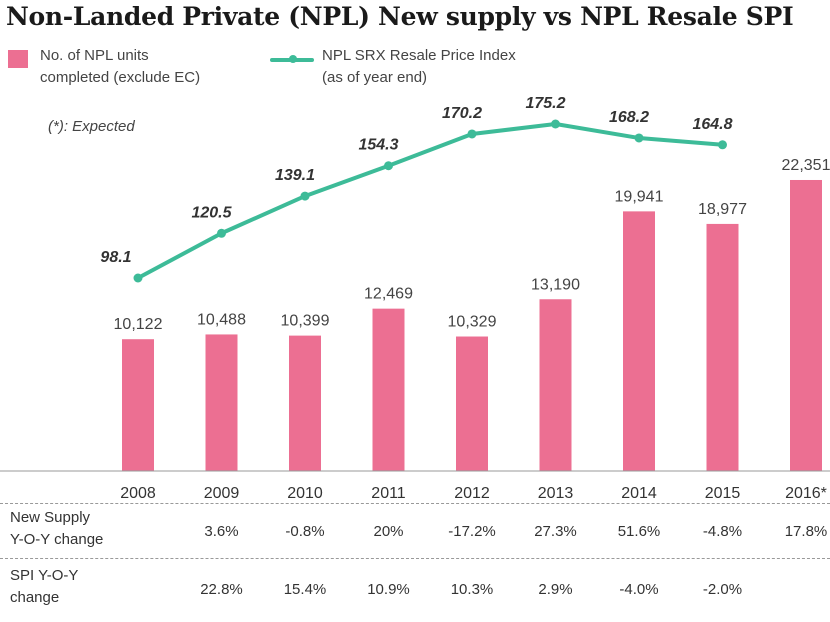 The width and height of the screenshot is (830, 622). I want to click on spi-point-2011, so click(388, 166).